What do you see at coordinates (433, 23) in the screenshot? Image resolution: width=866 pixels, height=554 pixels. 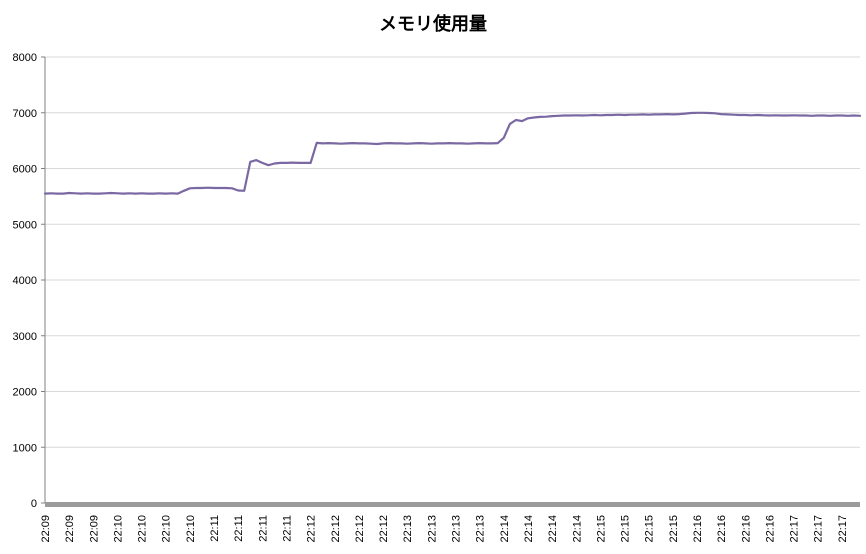 I see `chart-title: メモリ使用量` at bounding box center [433, 23].